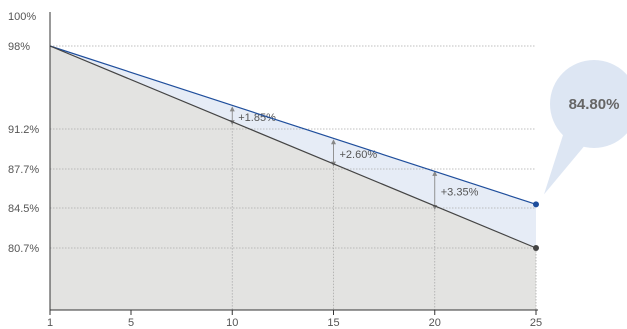 This screenshot has height=329, width=627. Describe the element at coordinates (565, 163) in the screenshot. I see `callout-pointer` at that location.